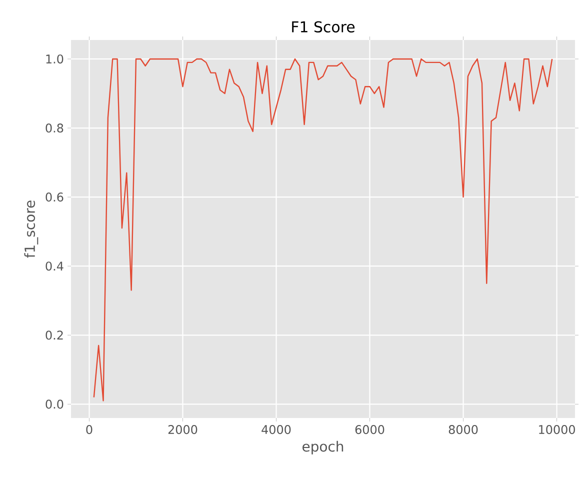  I want to click on x-tick-label: 2000, so click(183, 429).